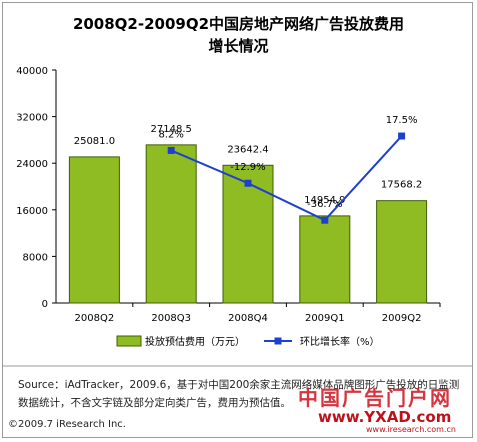 Image resolution: width=477 pixels, height=442 pixels. I want to click on source-line-2: 数据统计，不含文字链及部分定向类广告，费用为预估值。, so click(154, 403).